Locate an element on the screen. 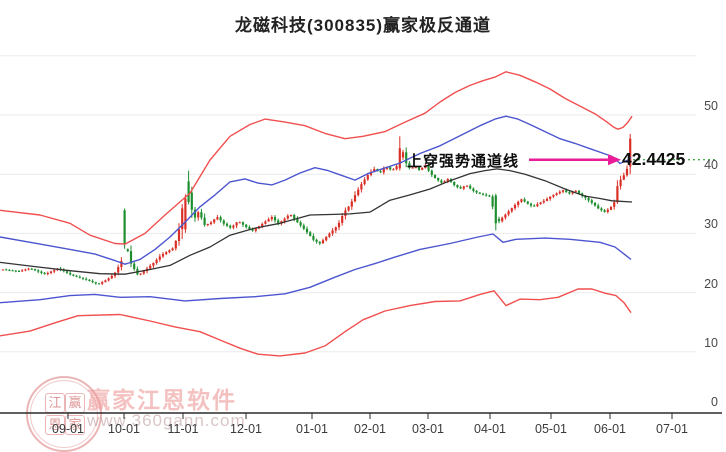 This screenshot has height=452, width=726. watermark-url-text: www.360gann.com is located at coordinates (166, 420).